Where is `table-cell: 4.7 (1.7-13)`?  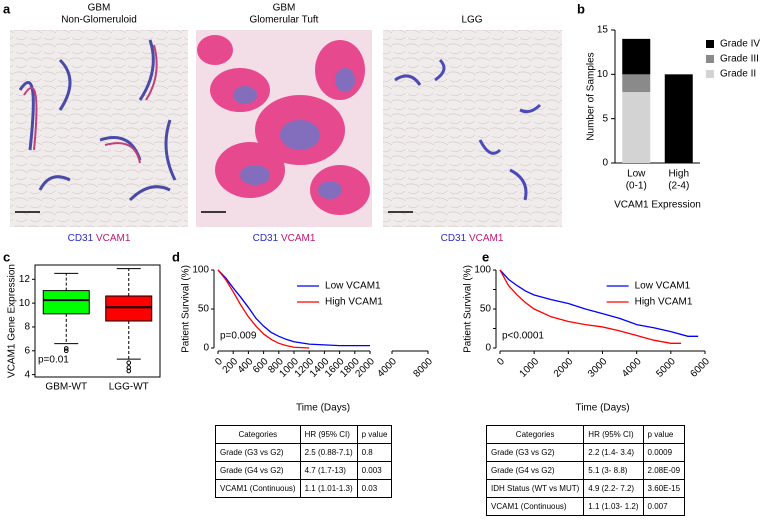
table-cell: 4.7 (1.7-13) is located at coordinates (328, 470).